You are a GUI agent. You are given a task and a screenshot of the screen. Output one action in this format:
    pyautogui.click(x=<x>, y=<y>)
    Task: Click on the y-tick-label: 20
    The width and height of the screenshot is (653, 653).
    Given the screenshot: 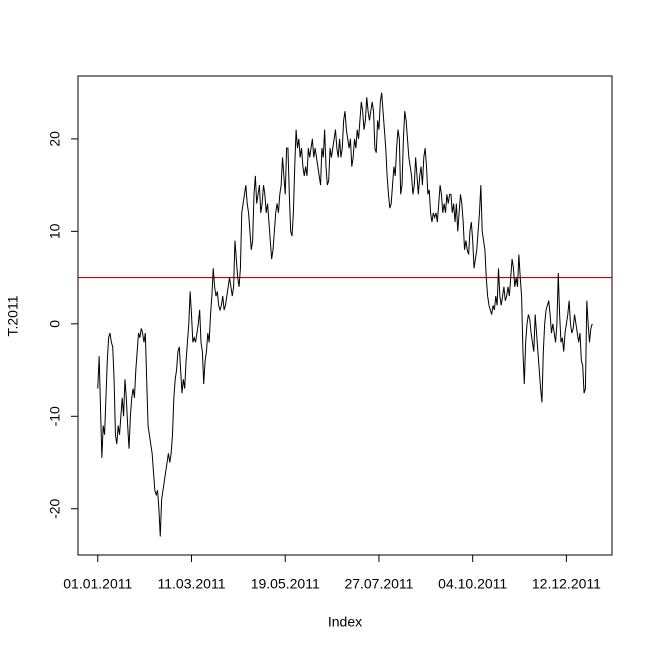 What is the action you would take?
    pyautogui.click(x=55, y=139)
    